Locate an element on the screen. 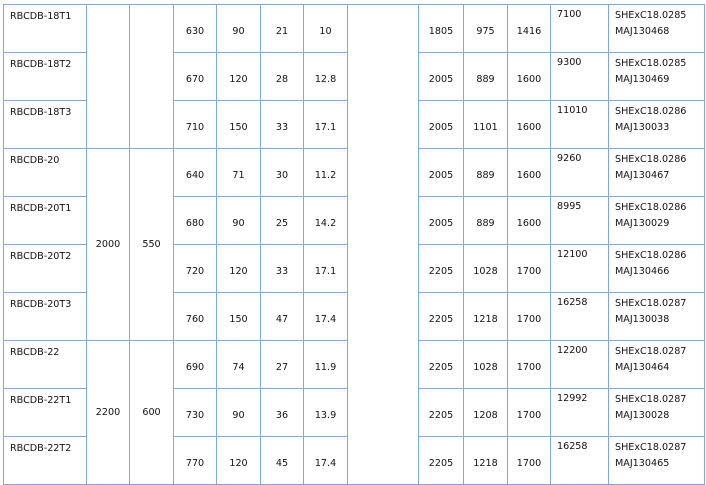 The image size is (706, 485). model-cell: RBCDB-20T1 is located at coordinates (45, 220).